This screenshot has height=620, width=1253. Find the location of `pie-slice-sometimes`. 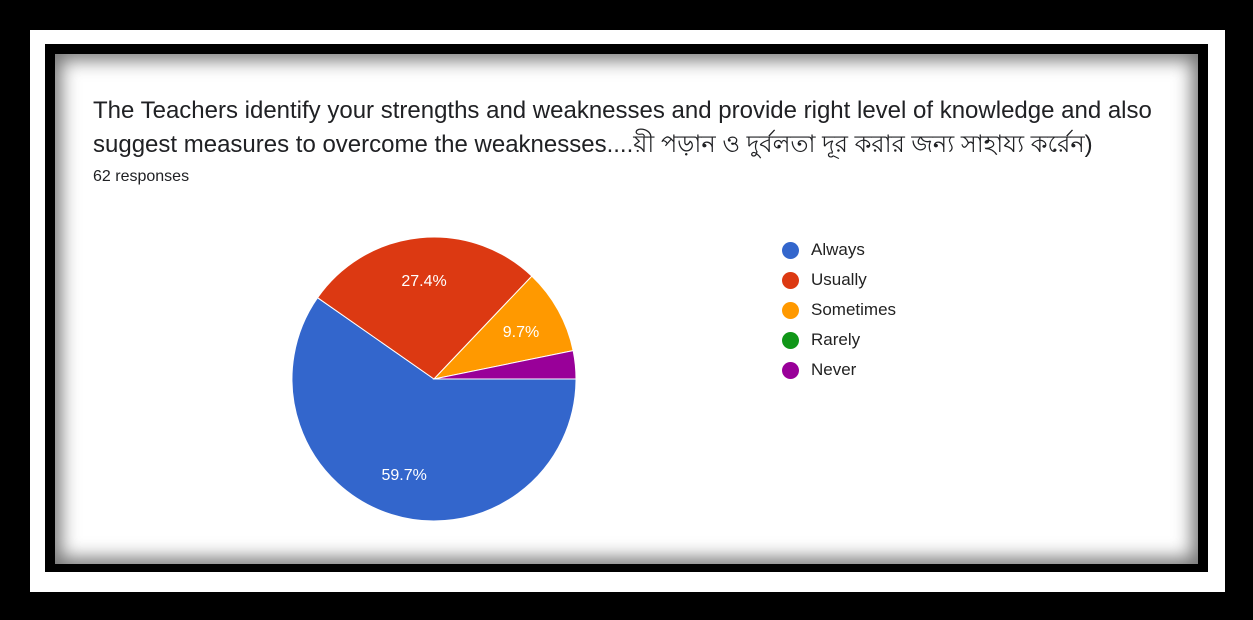

pie-slice-sometimes is located at coordinates (503, 327).